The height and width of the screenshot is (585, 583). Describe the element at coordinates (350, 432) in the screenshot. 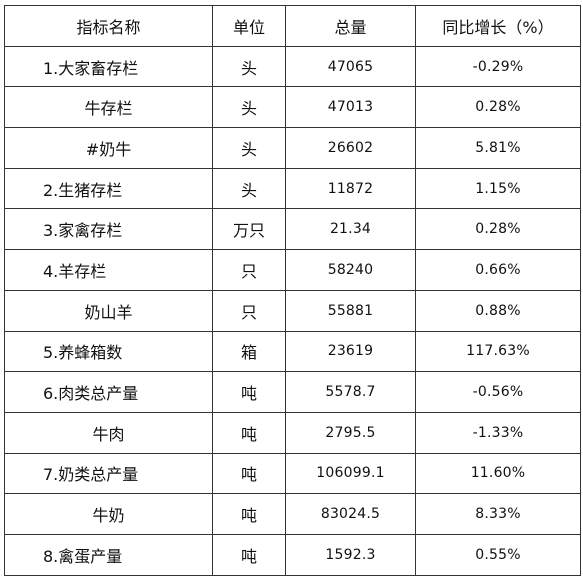

I see `row-total: 2795.5` at that location.